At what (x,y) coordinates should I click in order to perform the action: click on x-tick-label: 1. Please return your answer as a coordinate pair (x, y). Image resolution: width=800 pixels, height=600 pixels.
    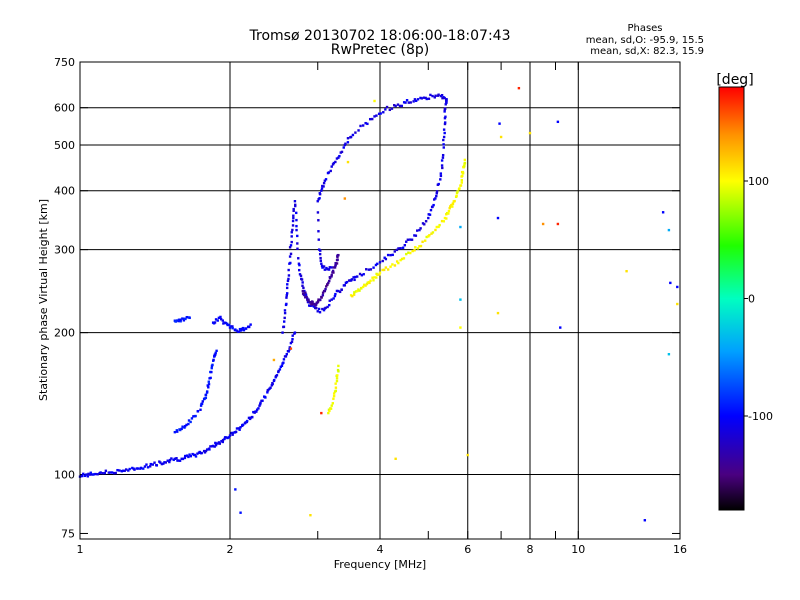
    Looking at the image, I should click on (80, 549).